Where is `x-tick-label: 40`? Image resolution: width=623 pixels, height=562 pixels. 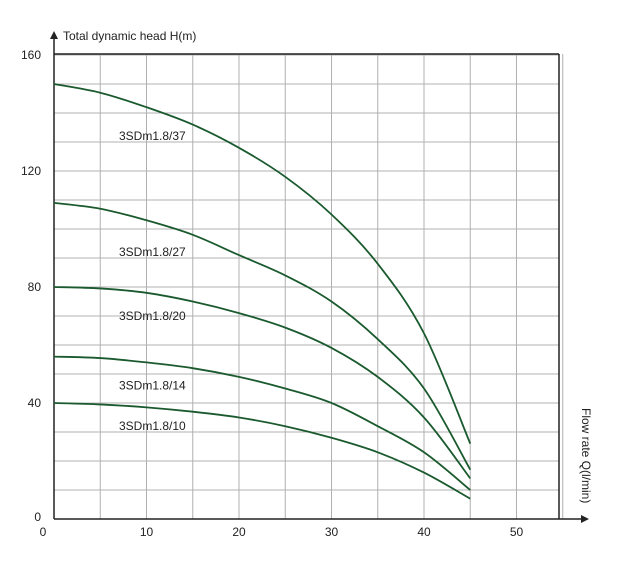
x-tick-label: 40 is located at coordinates (424, 532).